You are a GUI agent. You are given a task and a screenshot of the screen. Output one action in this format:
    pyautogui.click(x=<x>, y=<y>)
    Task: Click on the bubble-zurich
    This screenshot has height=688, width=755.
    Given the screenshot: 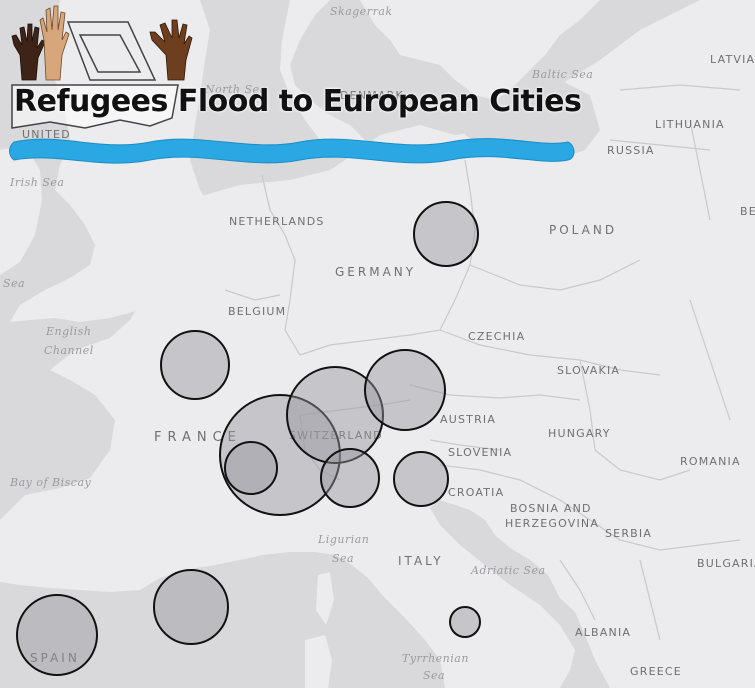 What is the action you would take?
    pyautogui.click(x=335, y=415)
    